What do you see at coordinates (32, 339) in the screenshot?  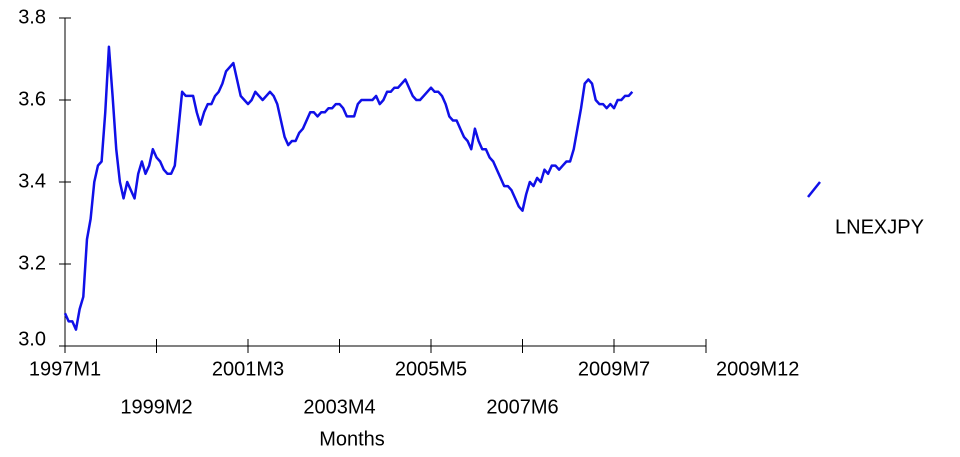 I see `y-tick-label: 3.0` at bounding box center [32, 339].